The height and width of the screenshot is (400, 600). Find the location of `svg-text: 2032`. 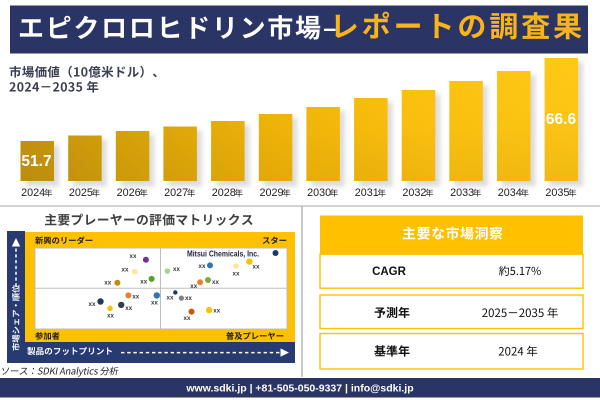

svg-text: 2032 is located at coordinates (414, 193).